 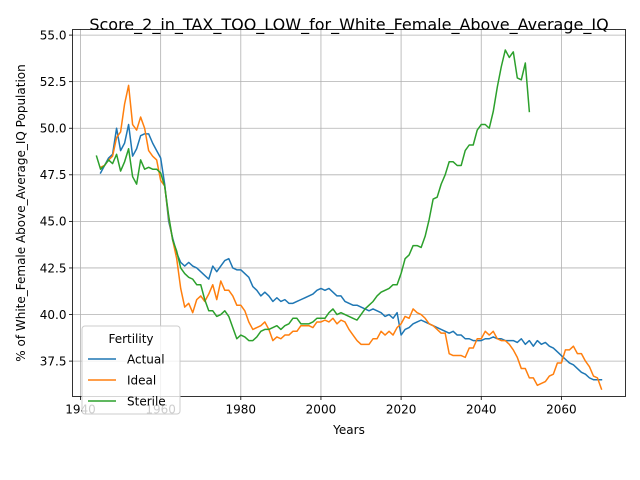 I want to click on legend-box, so click(x=131, y=370).